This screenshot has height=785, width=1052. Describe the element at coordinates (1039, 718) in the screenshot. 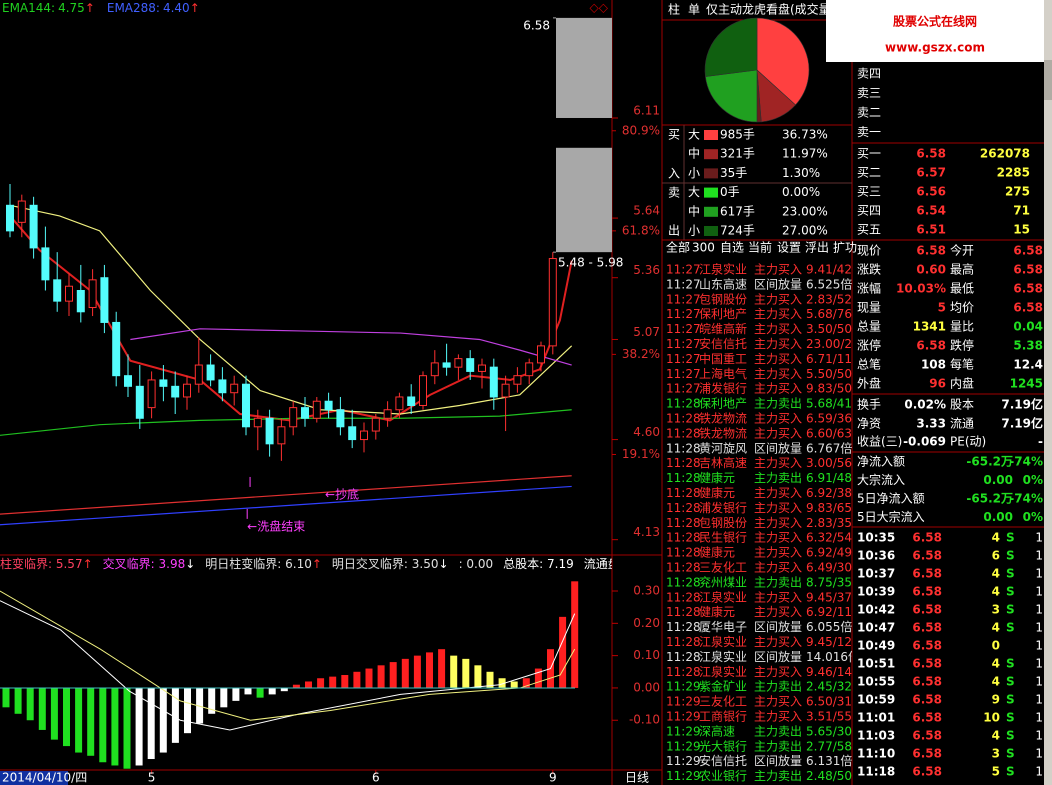

I see `tick-count: 1` at that location.